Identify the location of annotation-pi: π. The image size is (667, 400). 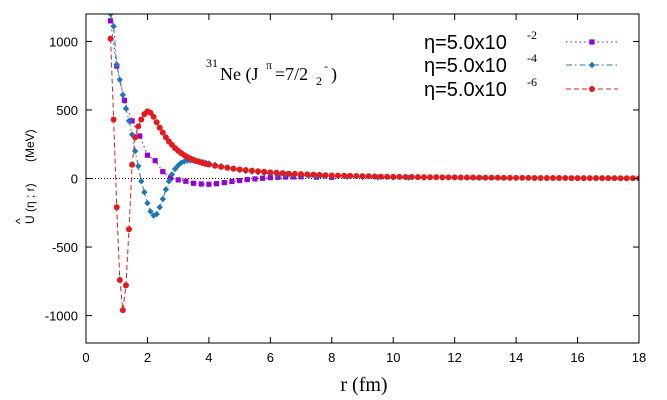
(269, 65).